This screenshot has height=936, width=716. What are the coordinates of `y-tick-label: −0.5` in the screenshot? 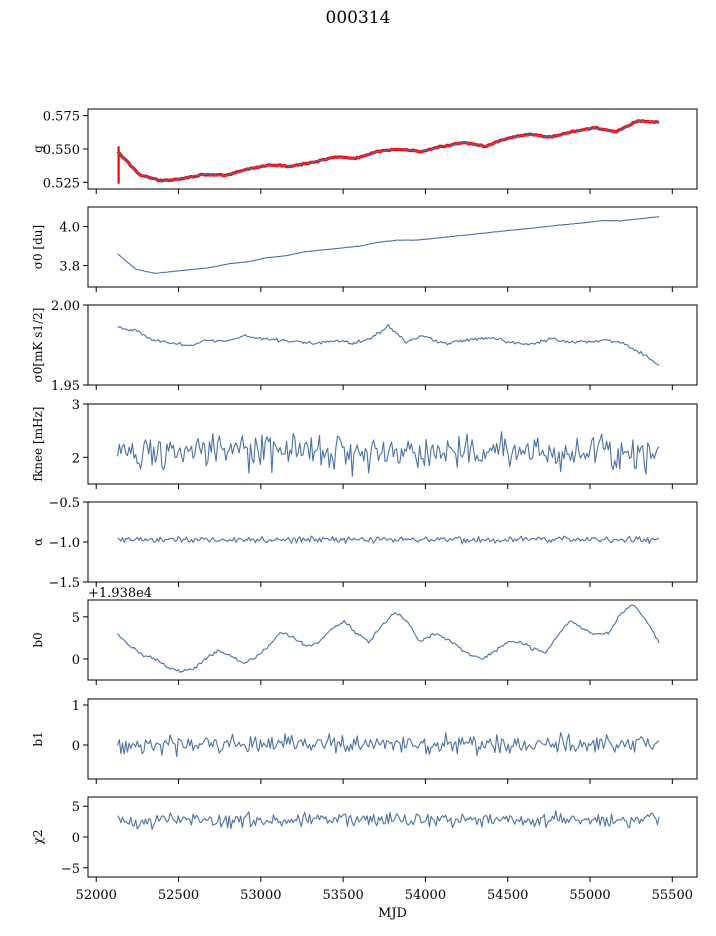 It's located at (64, 503).